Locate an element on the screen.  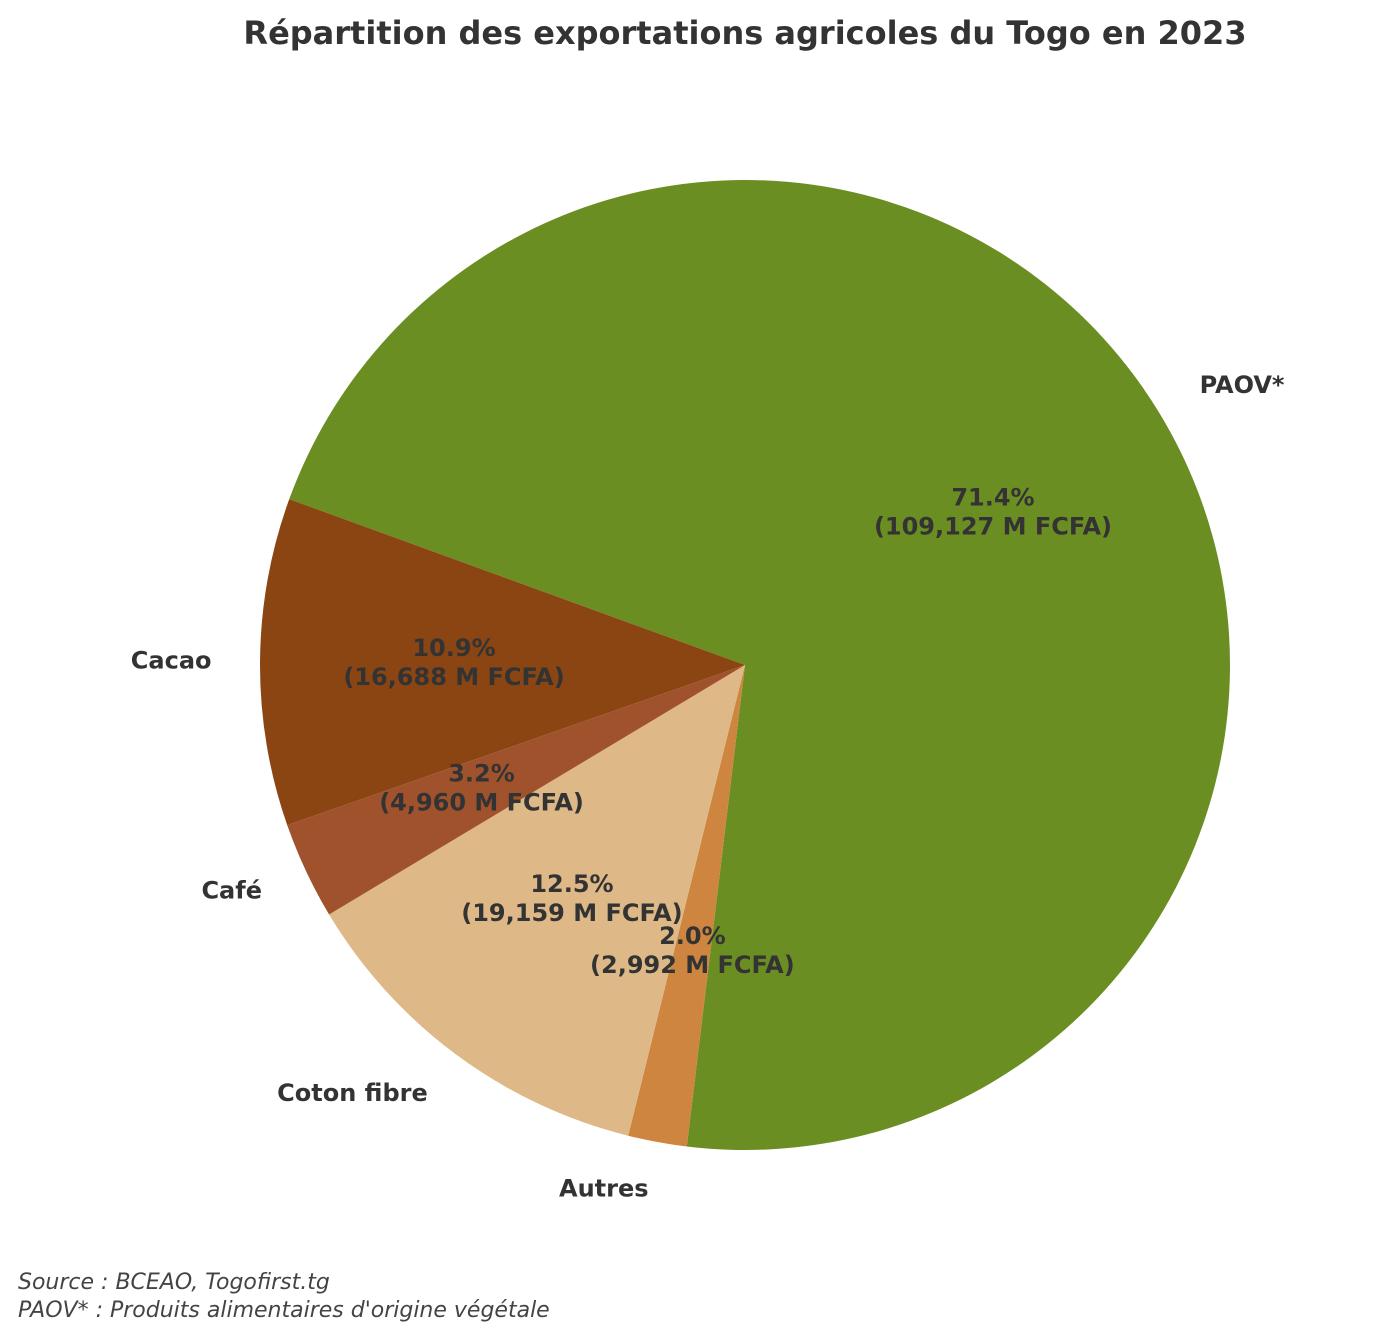
slice-label-coton-fibre: Coton fibre is located at coordinates (352, 1093).